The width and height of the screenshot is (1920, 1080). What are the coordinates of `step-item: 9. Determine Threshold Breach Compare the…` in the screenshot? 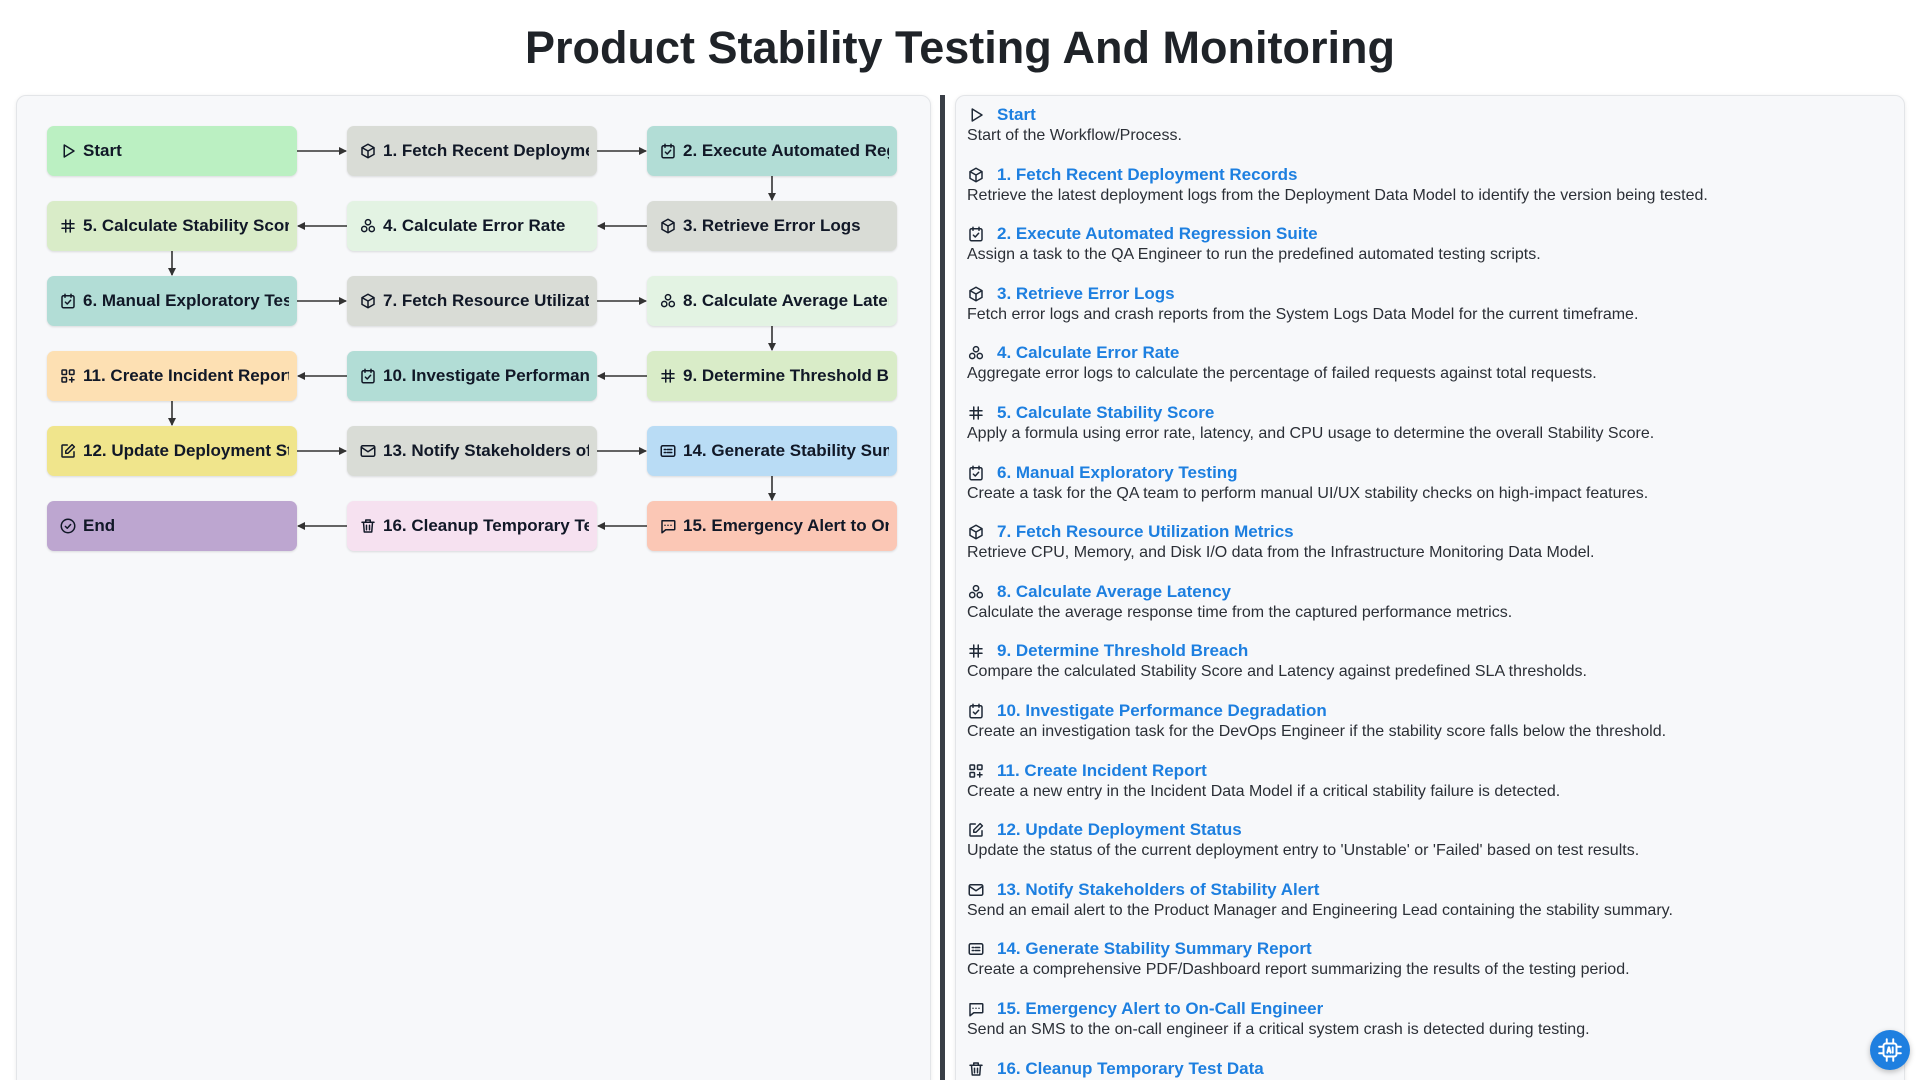 It's located at (1427, 660).